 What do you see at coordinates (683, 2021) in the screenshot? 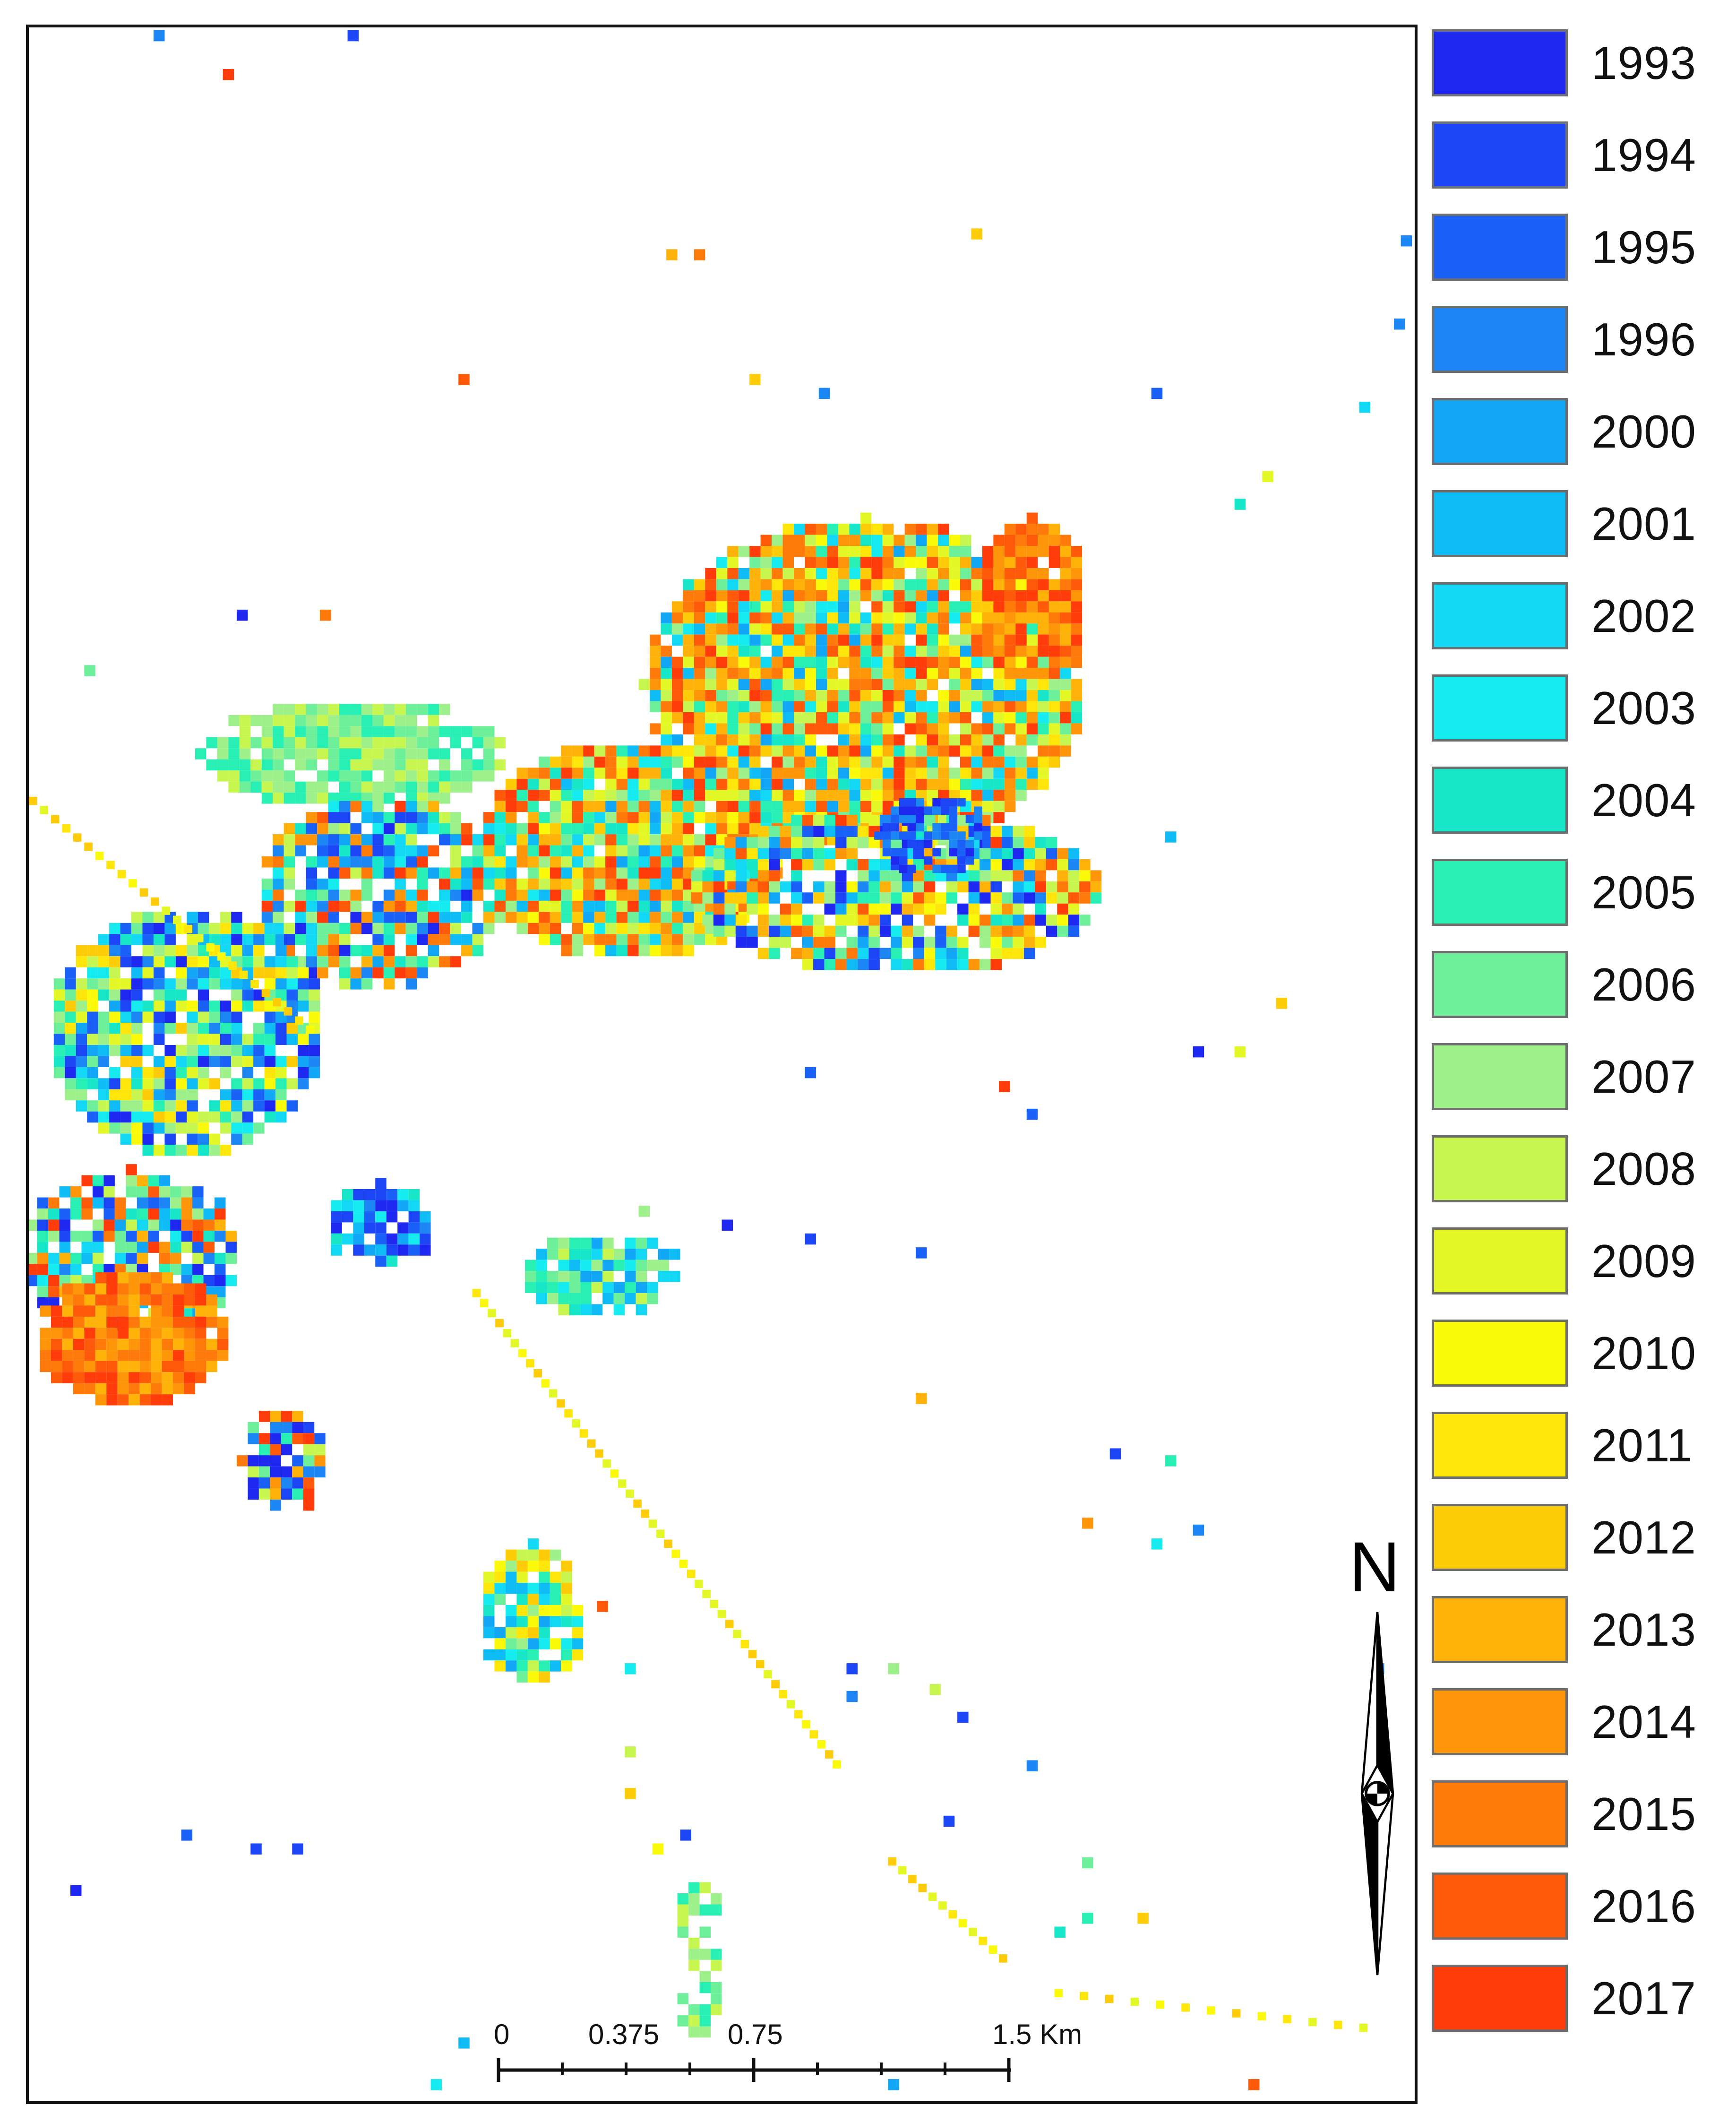
I see `patch-south-strip` at bounding box center [683, 2021].